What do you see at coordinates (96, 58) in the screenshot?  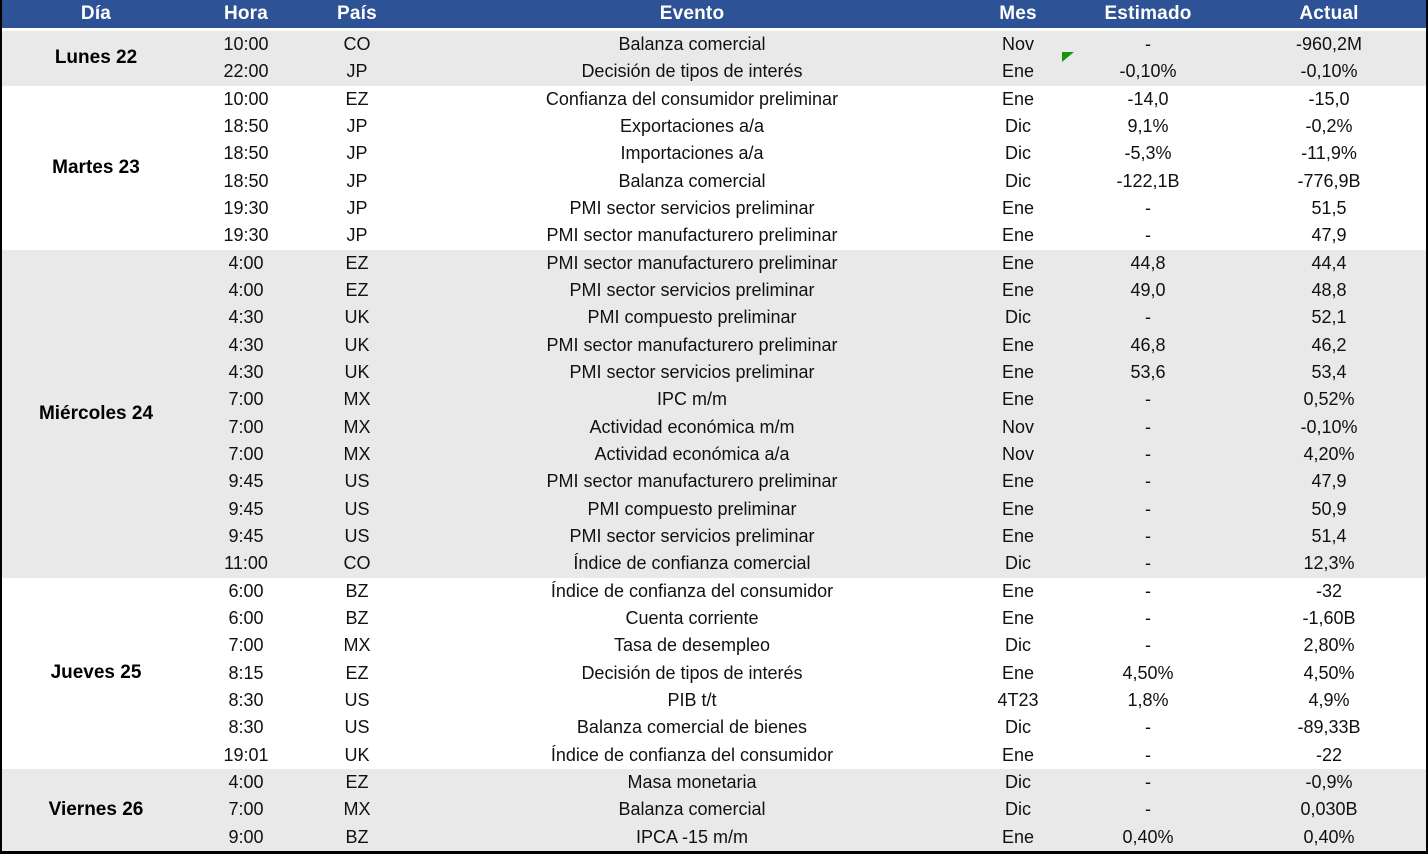 I see `day-cell: Lunes 22` at bounding box center [96, 58].